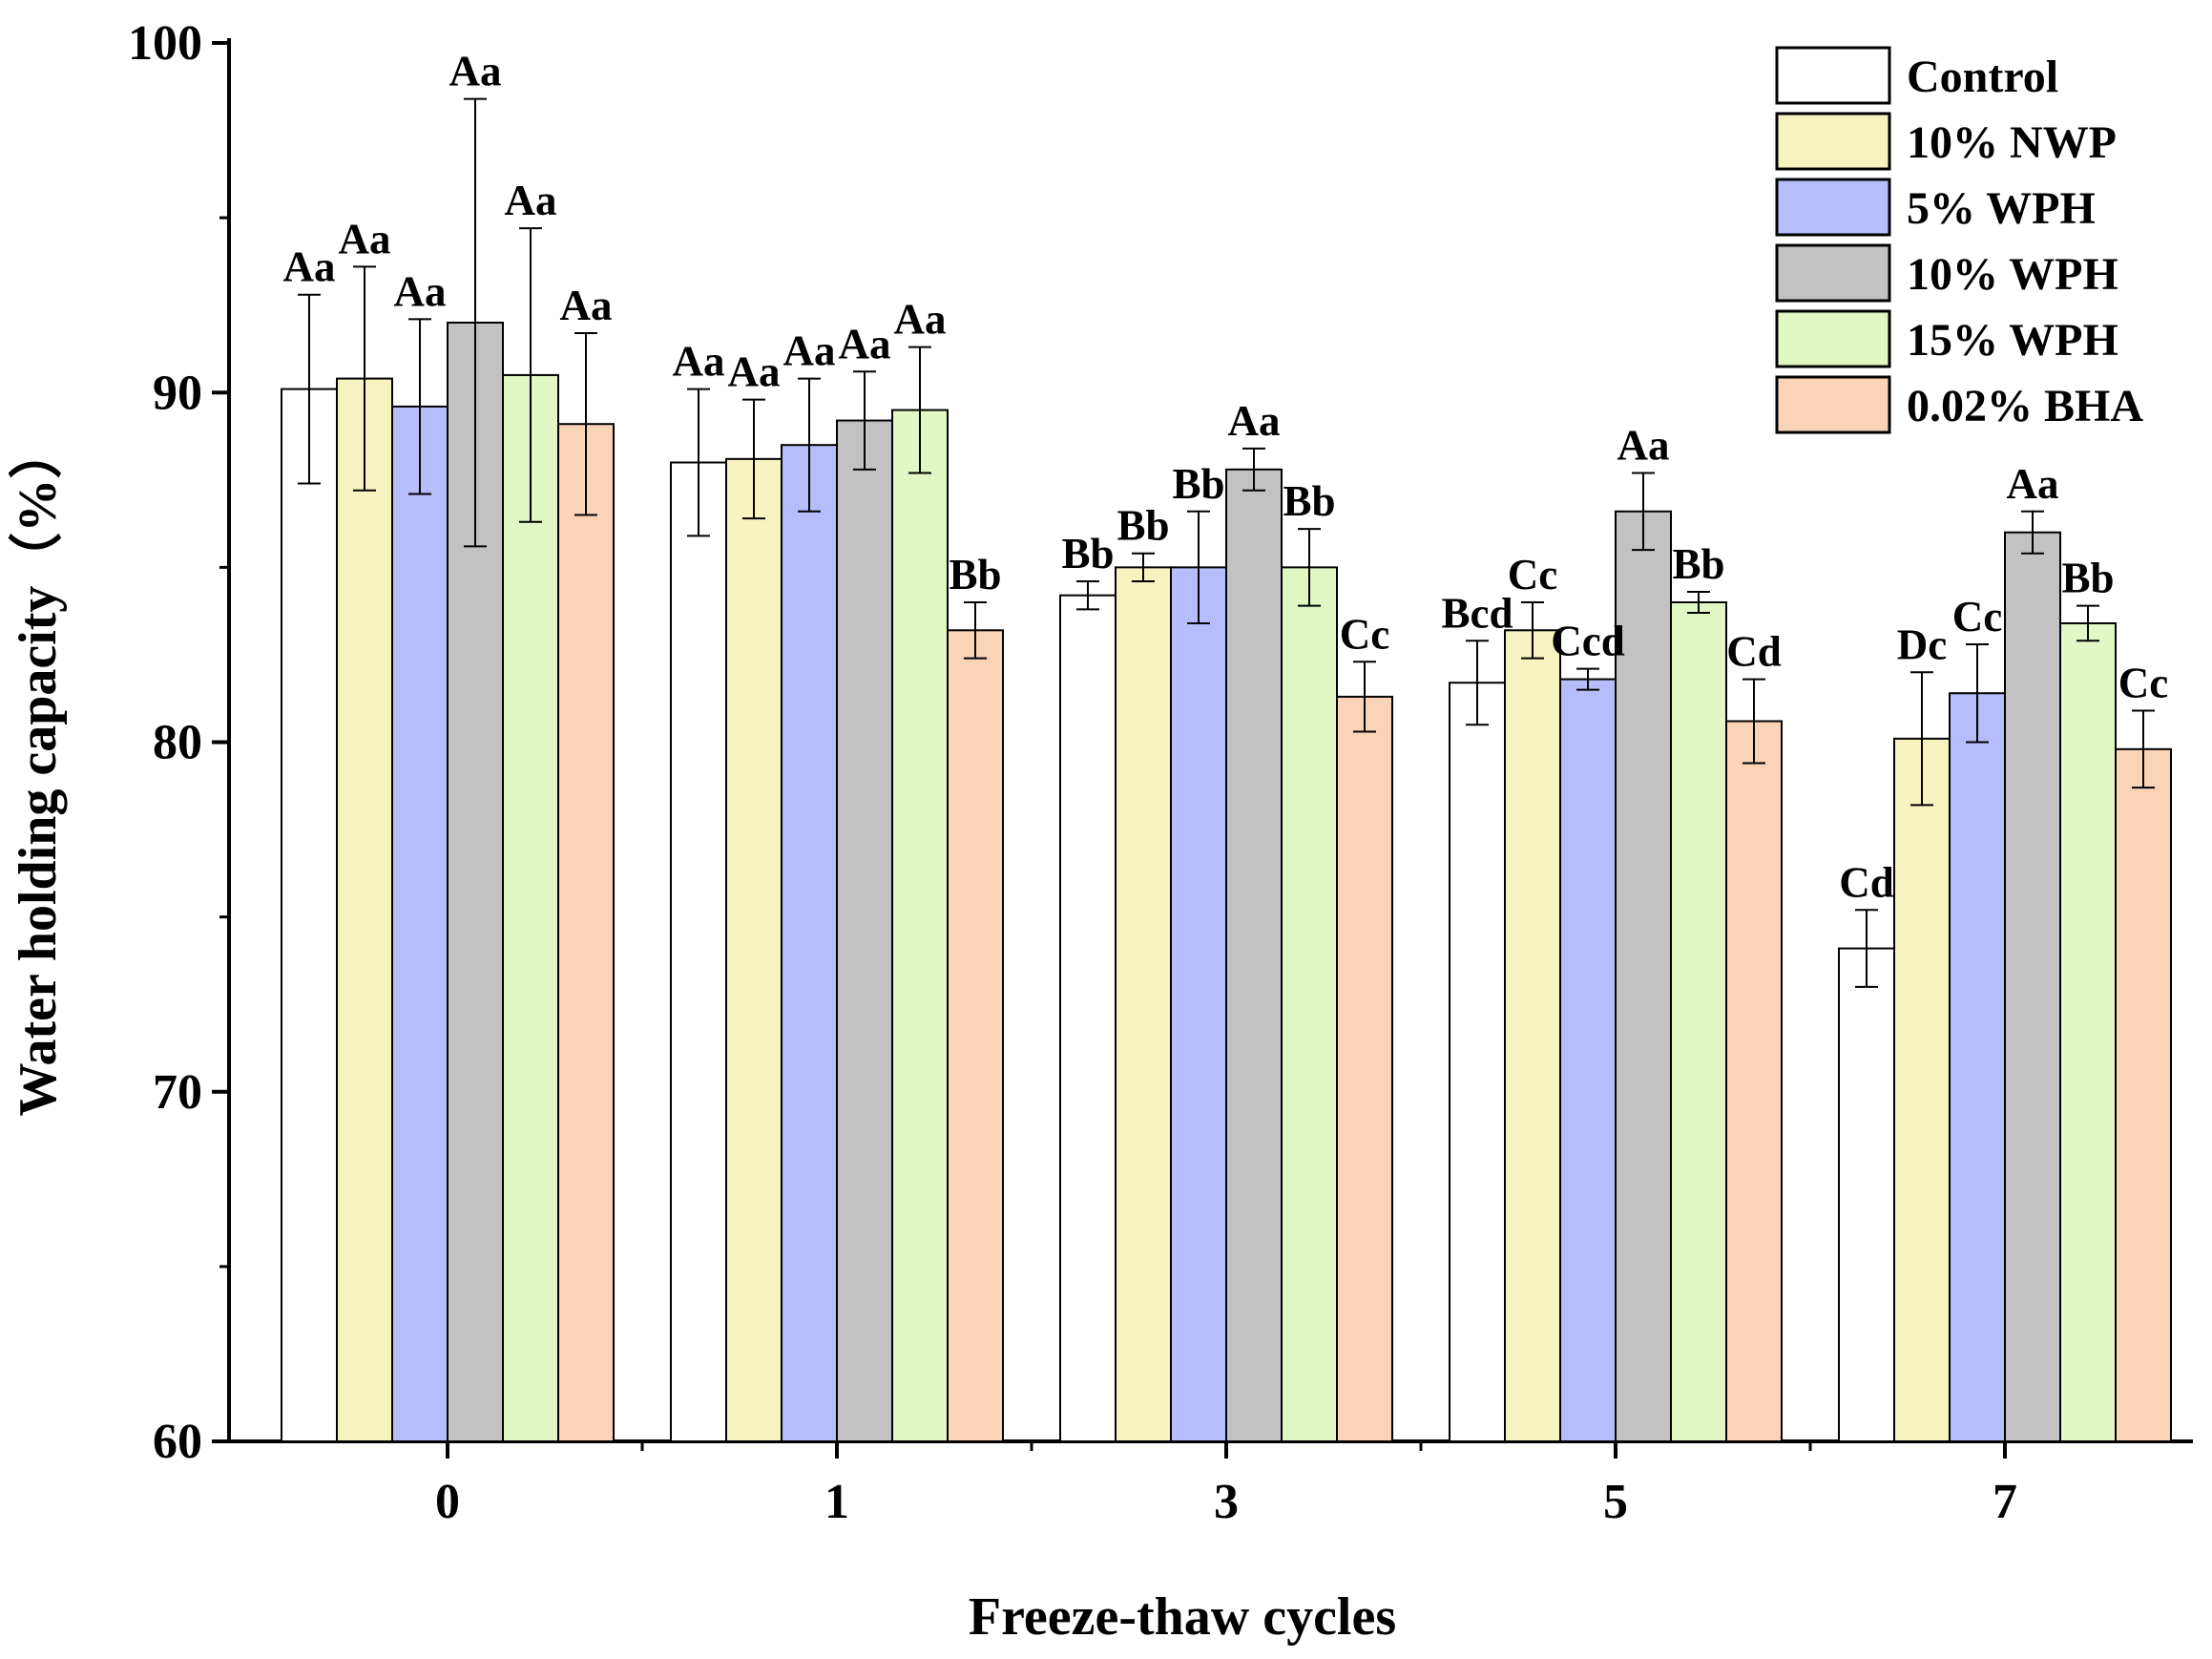 This screenshot has height=1659, width=2212. Describe the element at coordinates (448, 1502) in the screenshot. I see `x-tick-label: 0` at that location.